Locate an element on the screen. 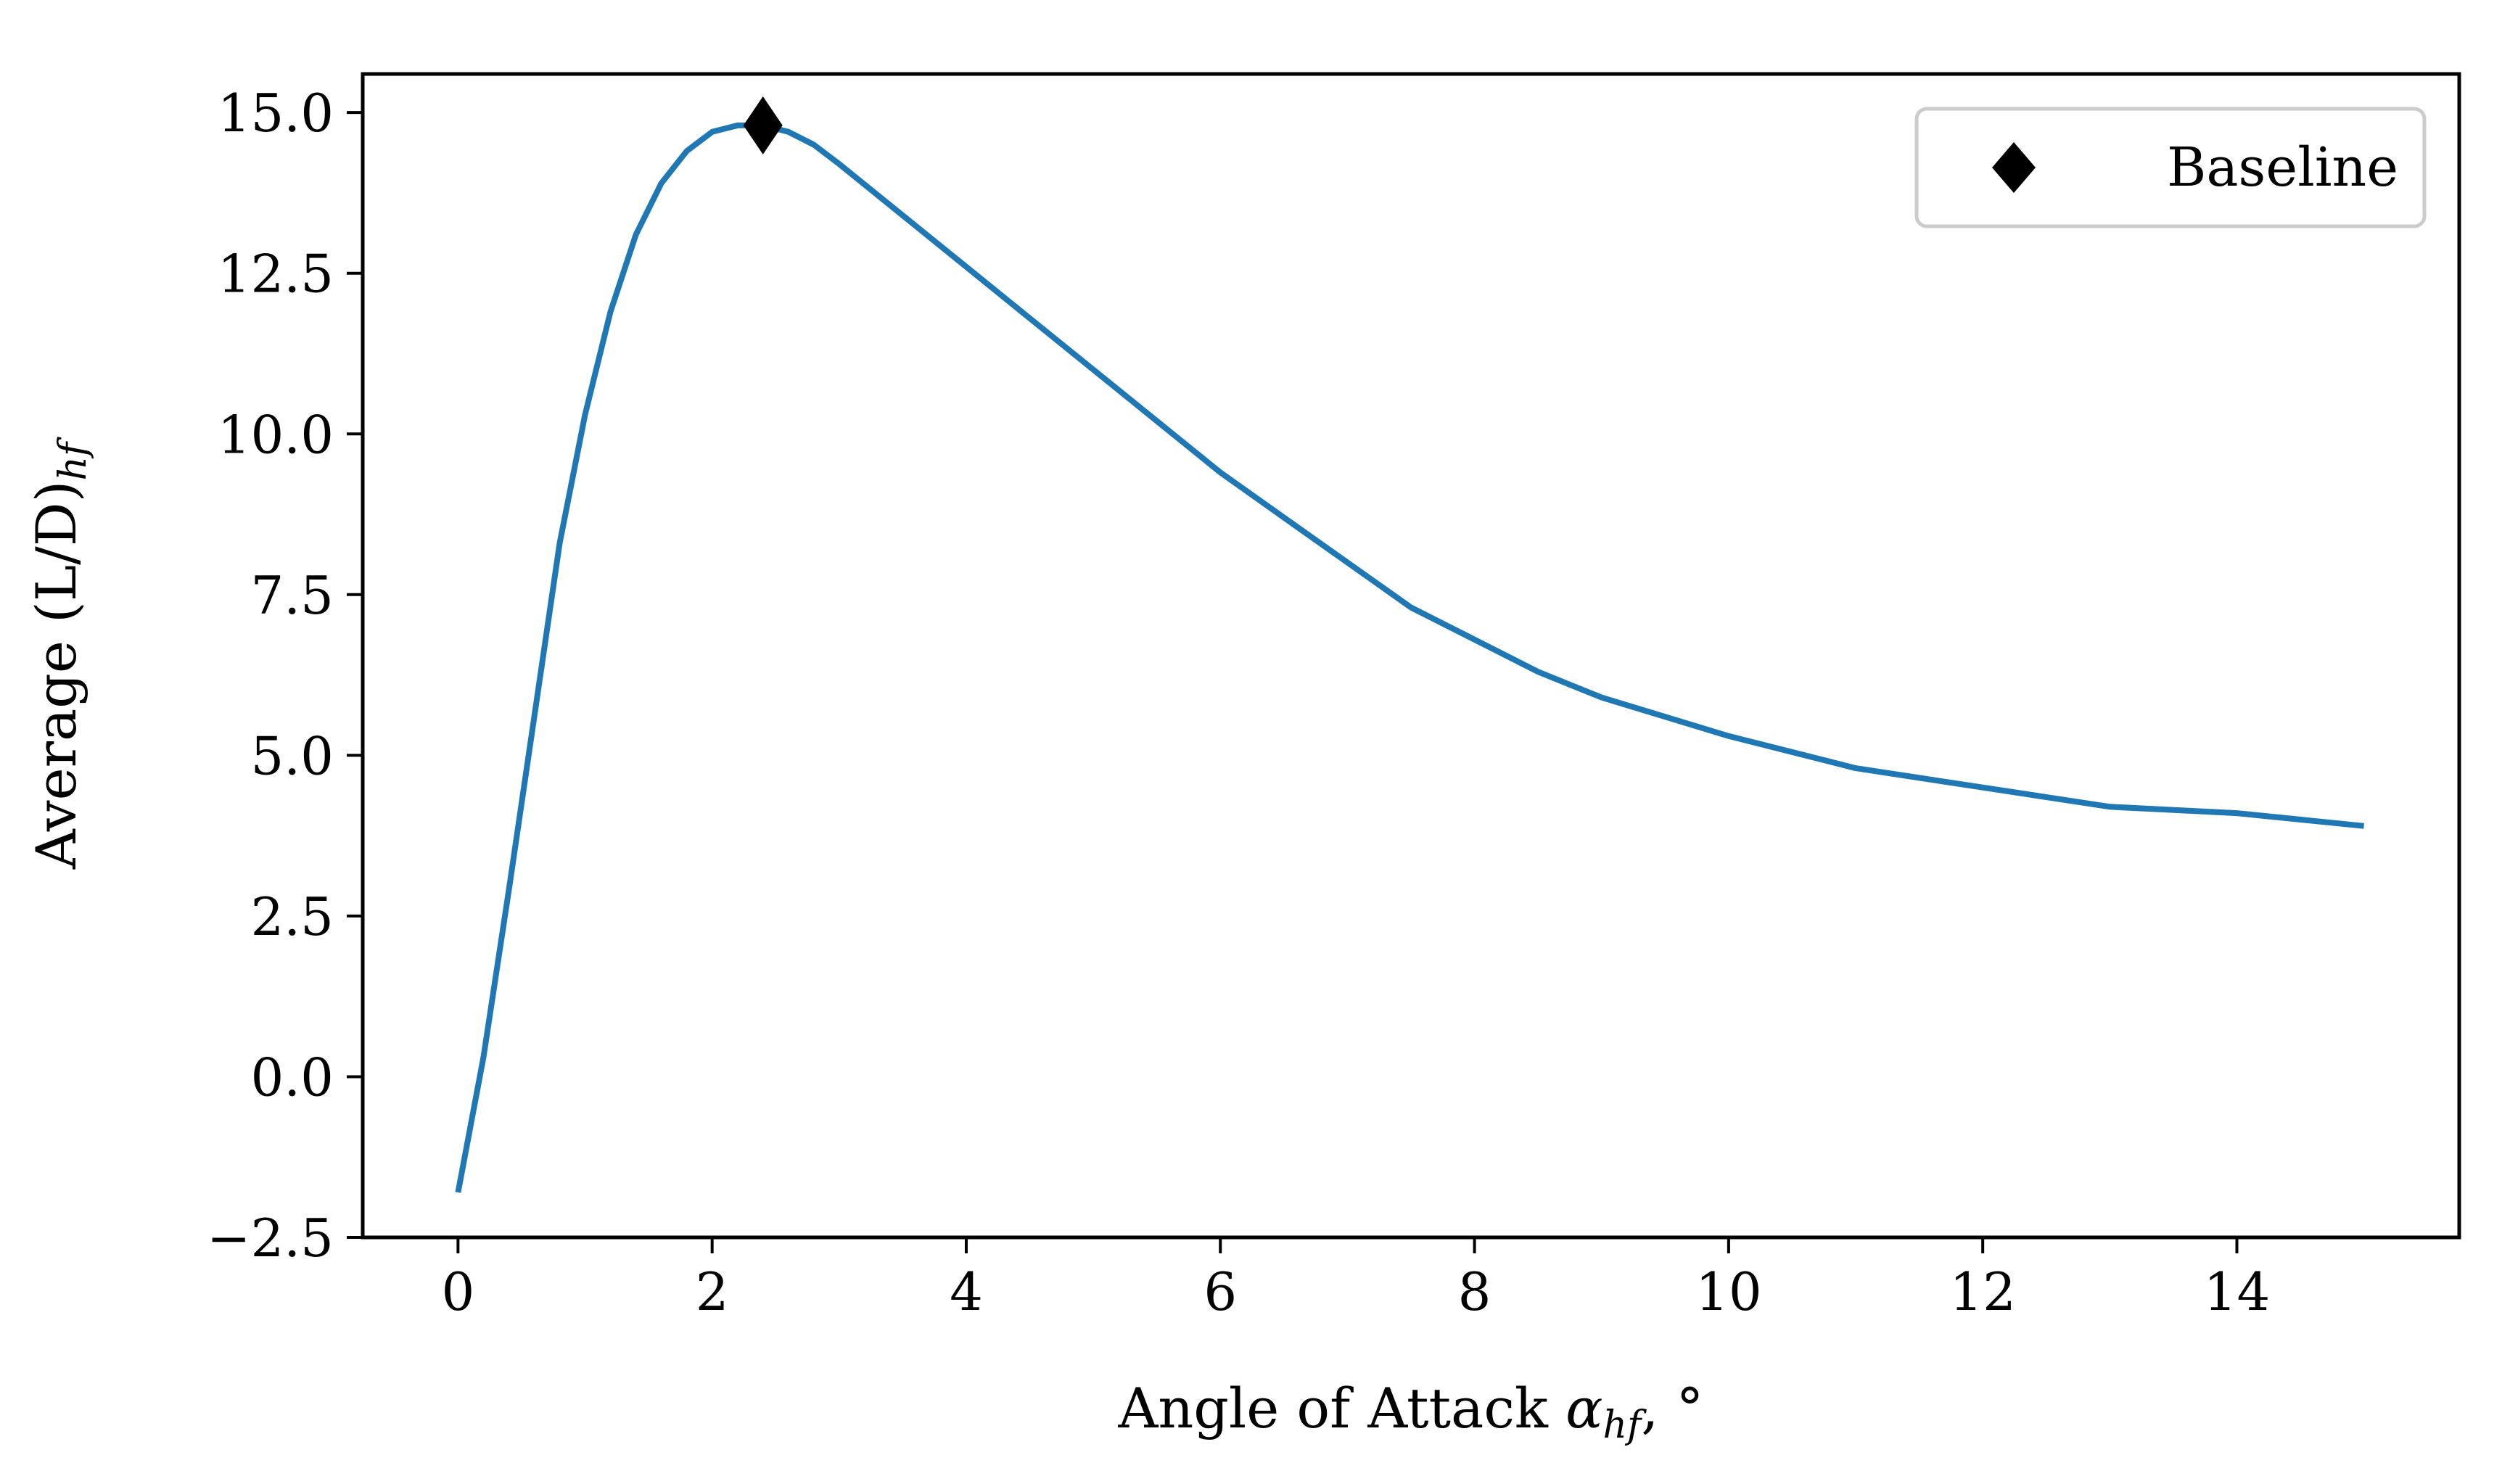 This screenshot has height=1484, width=2510. y-axis-ticks: −2.5 0.0 2.5 5.0 7.5 10.0 12.5 15.0 is located at coordinates (285, 676).